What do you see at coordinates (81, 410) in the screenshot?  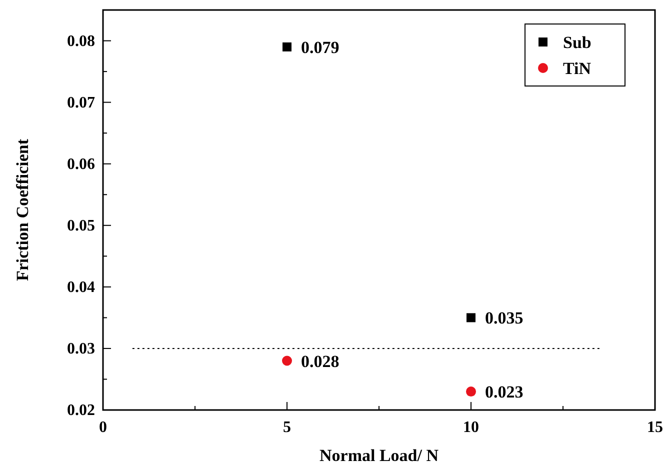 I see `y-tick-label: 0.02` at bounding box center [81, 410].